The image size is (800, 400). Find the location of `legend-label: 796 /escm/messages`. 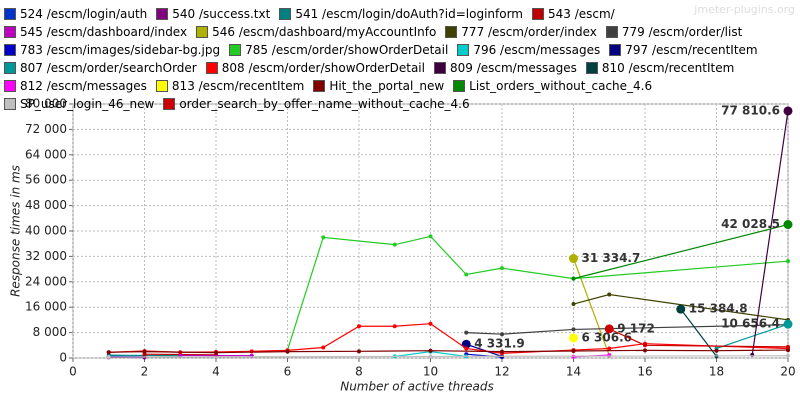

legend-label: 796 /escm/messages is located at coordinates (537, 50).